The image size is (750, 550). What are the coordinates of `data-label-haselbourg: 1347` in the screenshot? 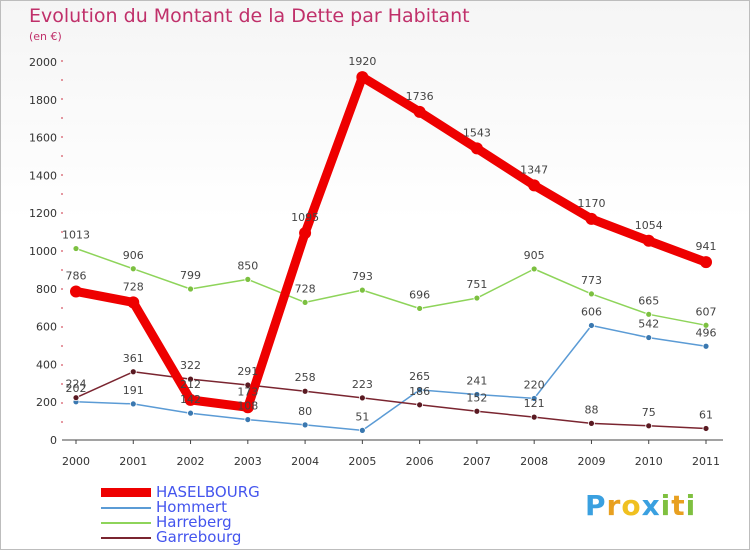 It's located at (534, 169).